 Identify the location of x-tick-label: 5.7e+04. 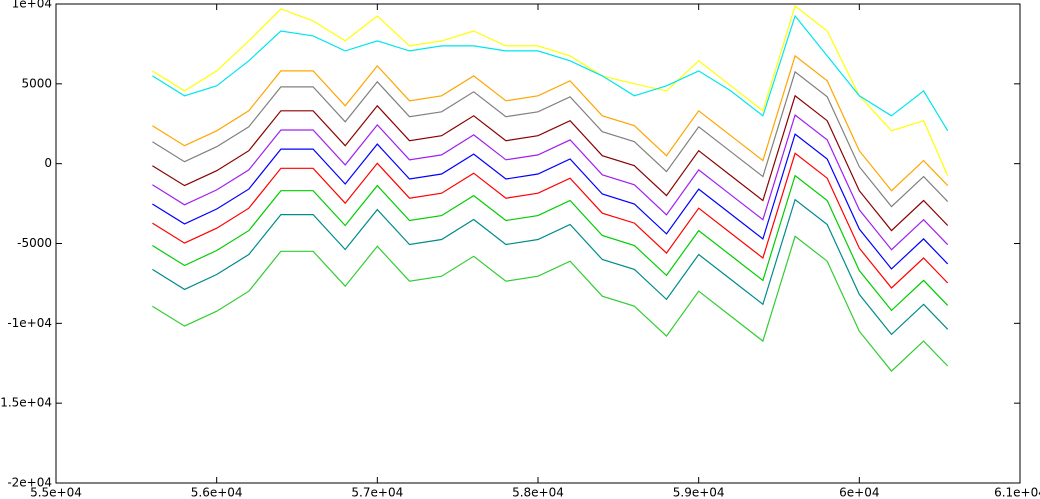
(377, 492).